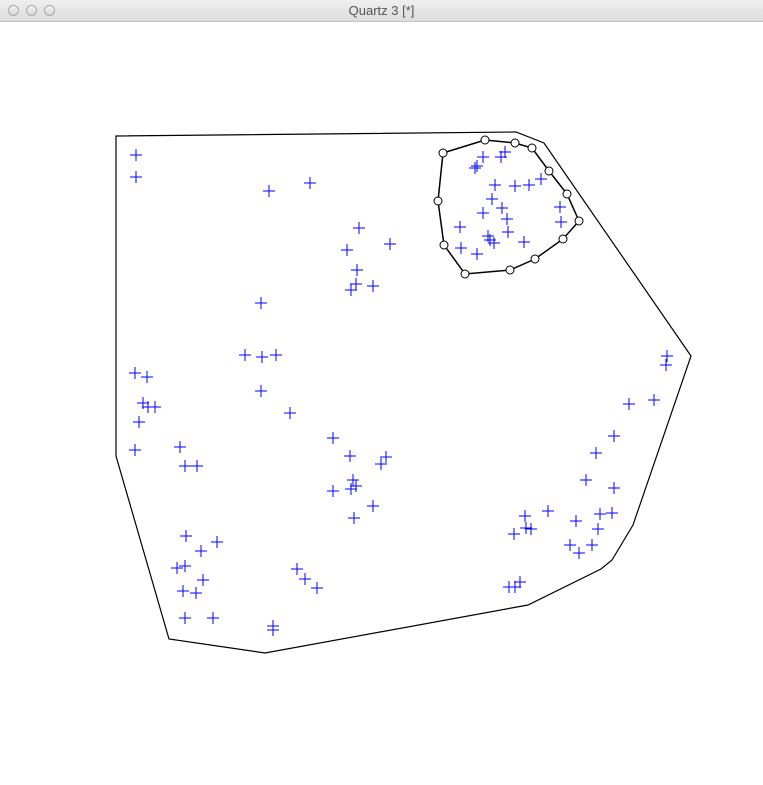 The image size is (763, 785). I want to click on title-bar: Quartz 3 [*], so click(381, 11).